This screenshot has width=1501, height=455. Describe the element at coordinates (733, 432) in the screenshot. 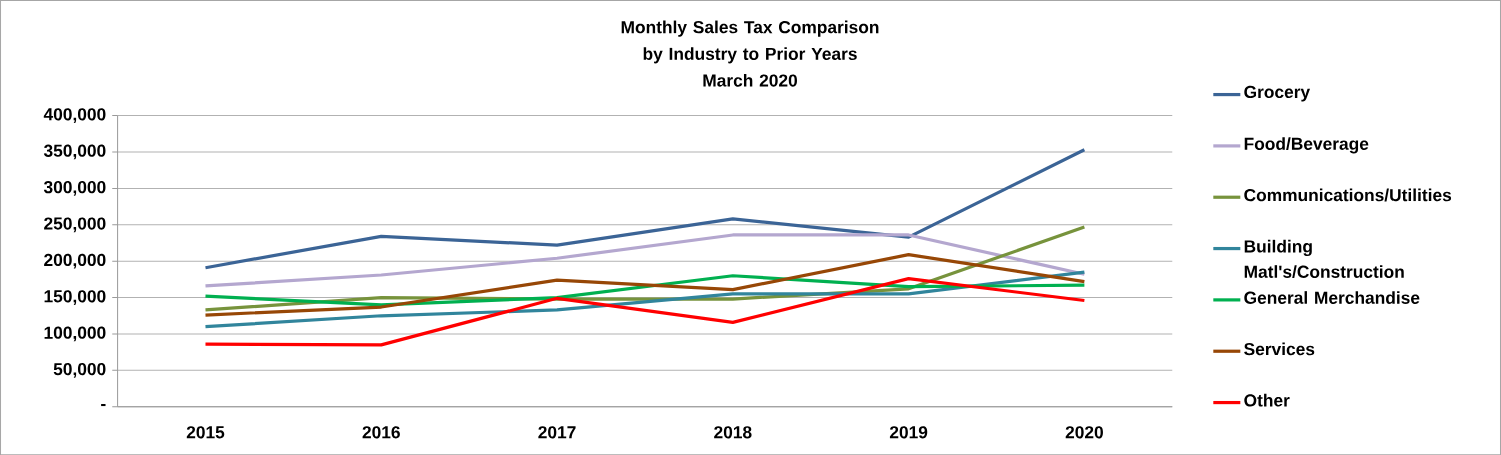

I see `x-tick-label: 2018` at that location.